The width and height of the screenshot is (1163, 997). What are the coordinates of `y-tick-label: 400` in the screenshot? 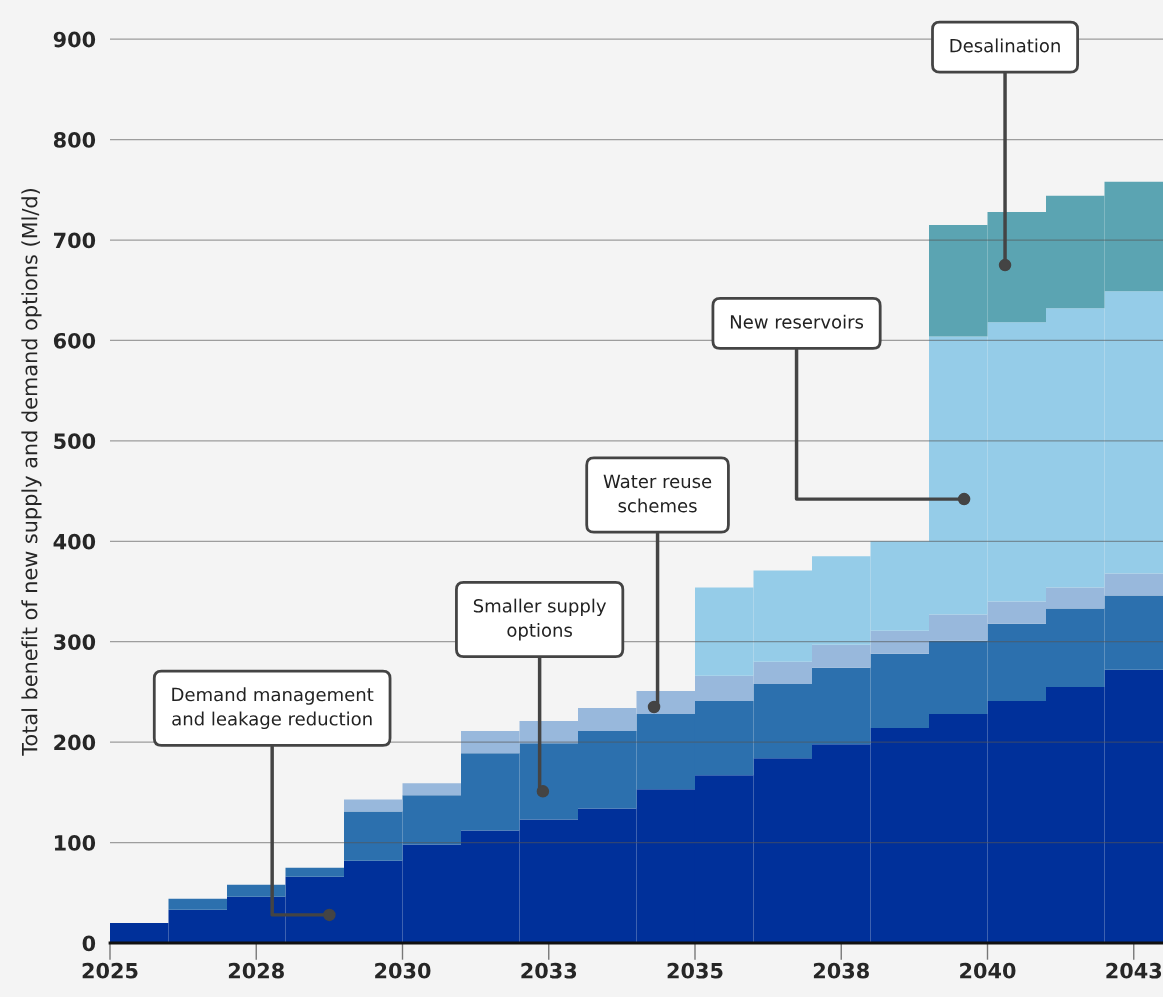 It's located at (74, 541).